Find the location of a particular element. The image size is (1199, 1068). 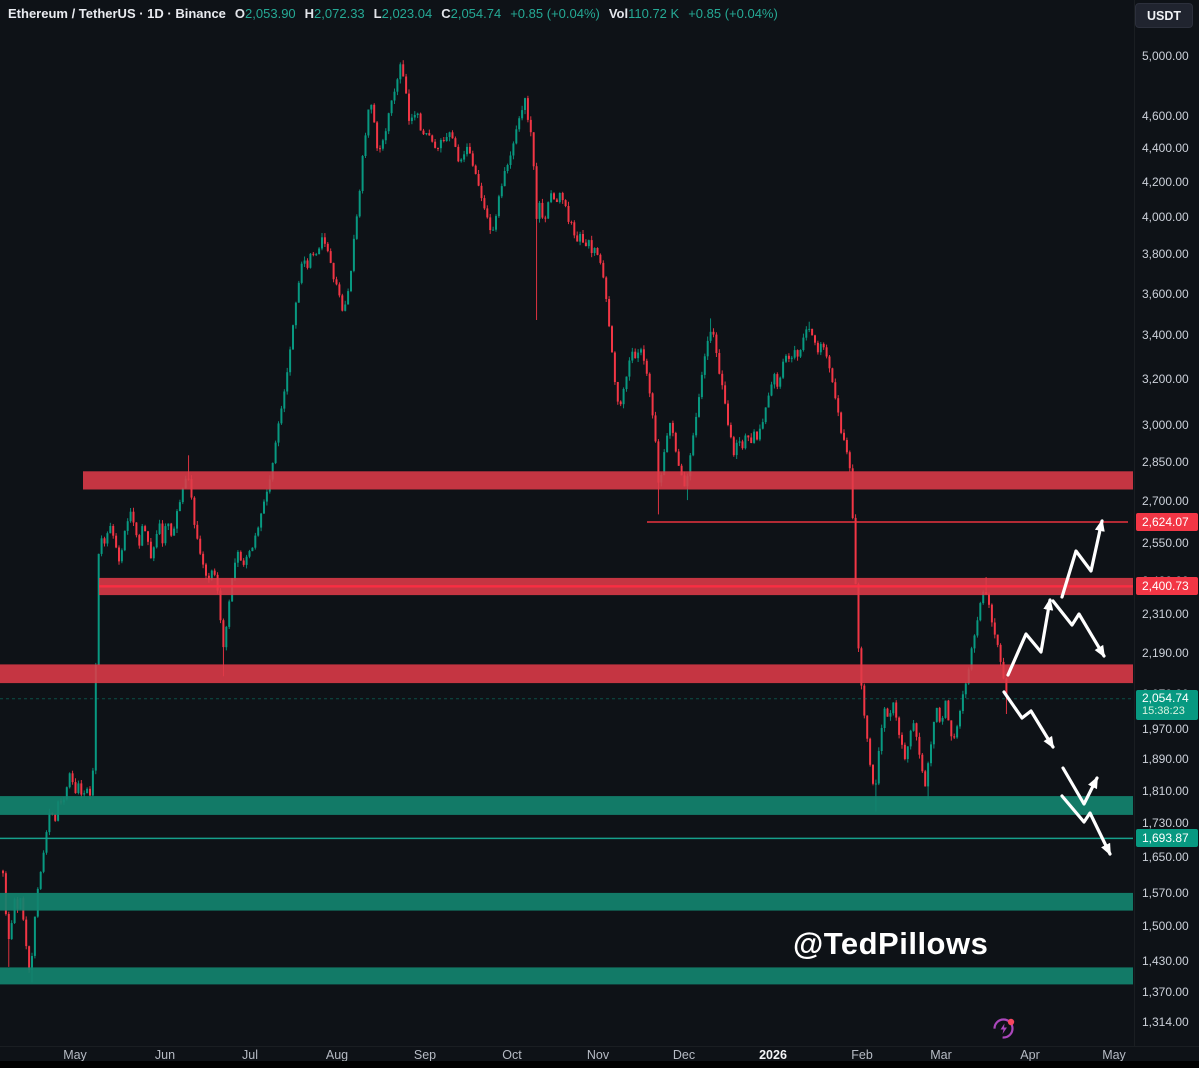

notification-dot is located at coordinates (1011, 1022).